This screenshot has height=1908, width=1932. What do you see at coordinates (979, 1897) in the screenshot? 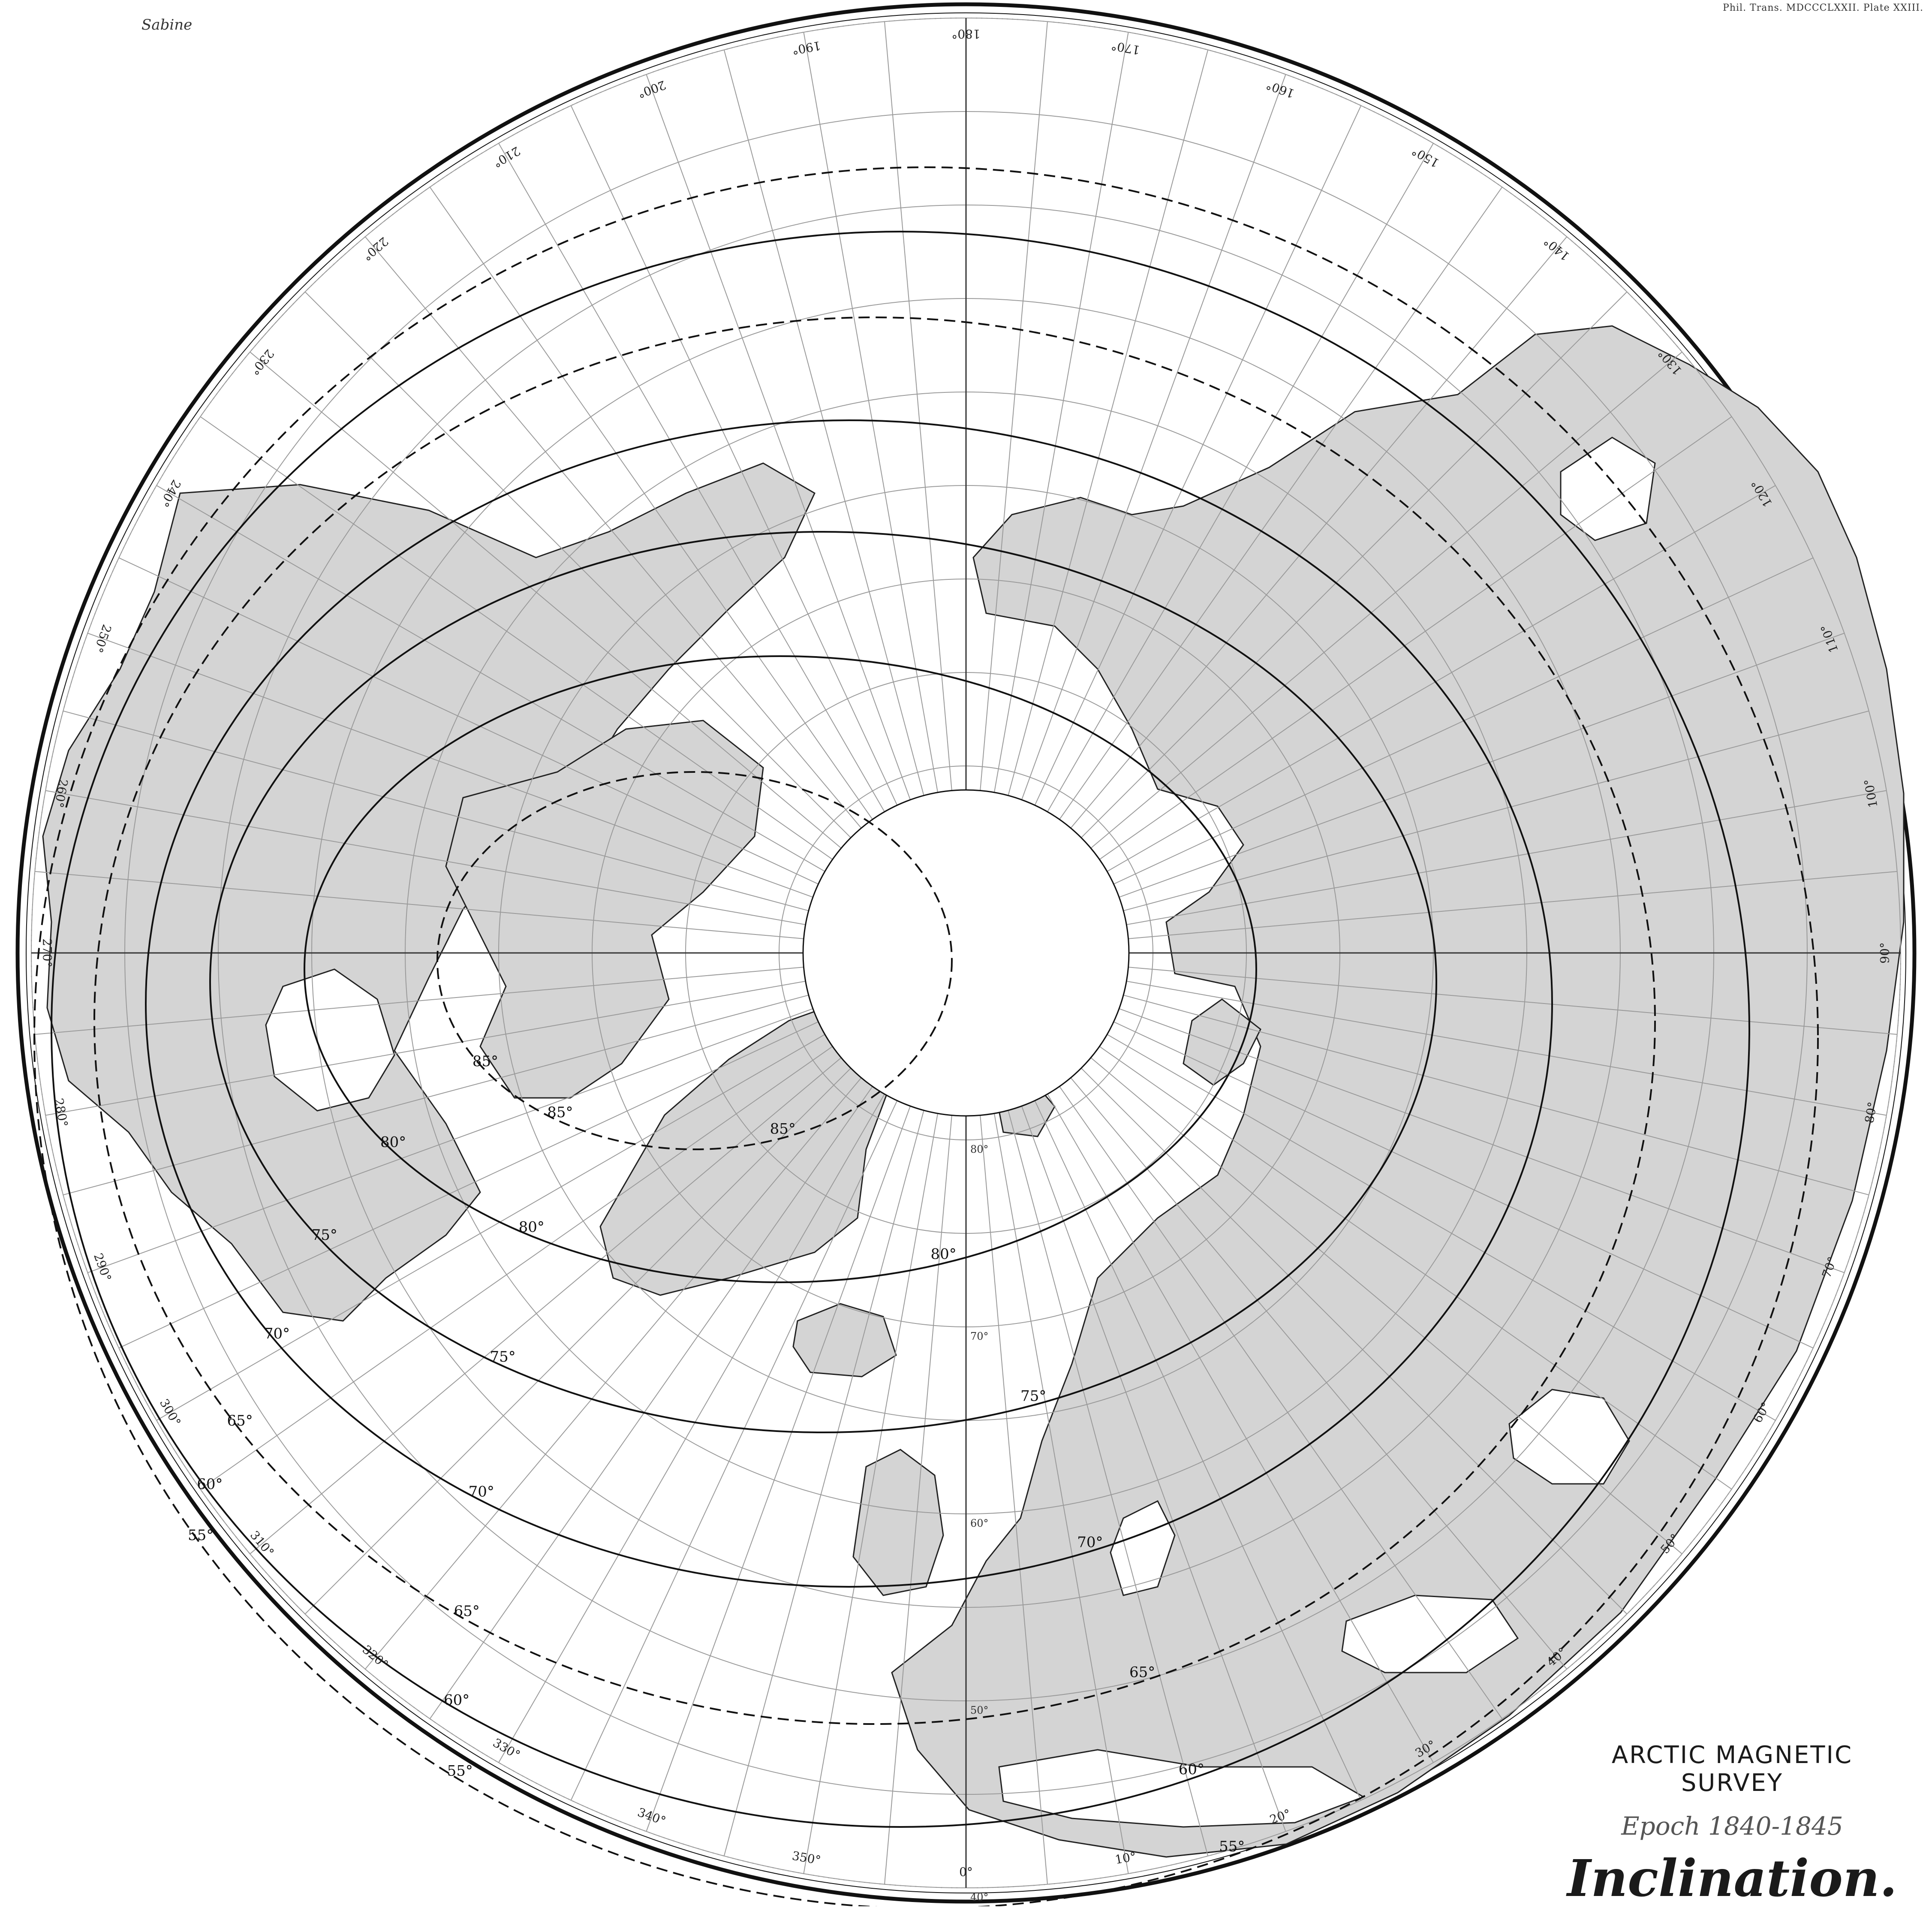
I see `latitude-label: 40°` at bounding box center [979, 1897].